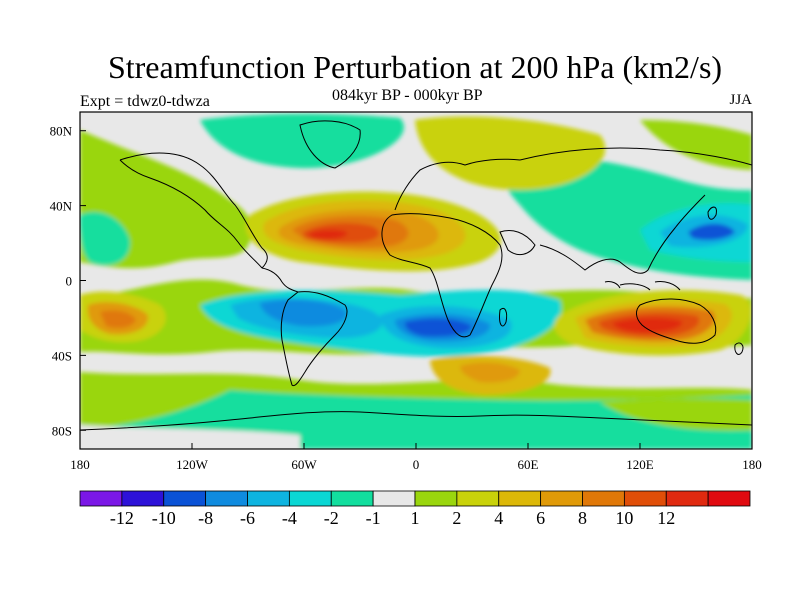  Describe the element at coordinates (582, 518) in the screenshot. I see `colorbar-label: 8` at that location.